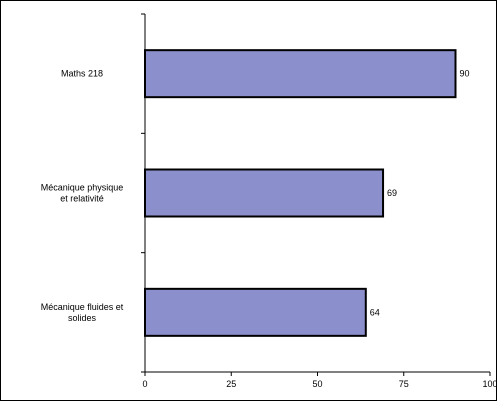 Image resolution: width=497 pixels, height=406 pixels. I want to click on category-label-line: Mécanique physique, so click(82, 188).